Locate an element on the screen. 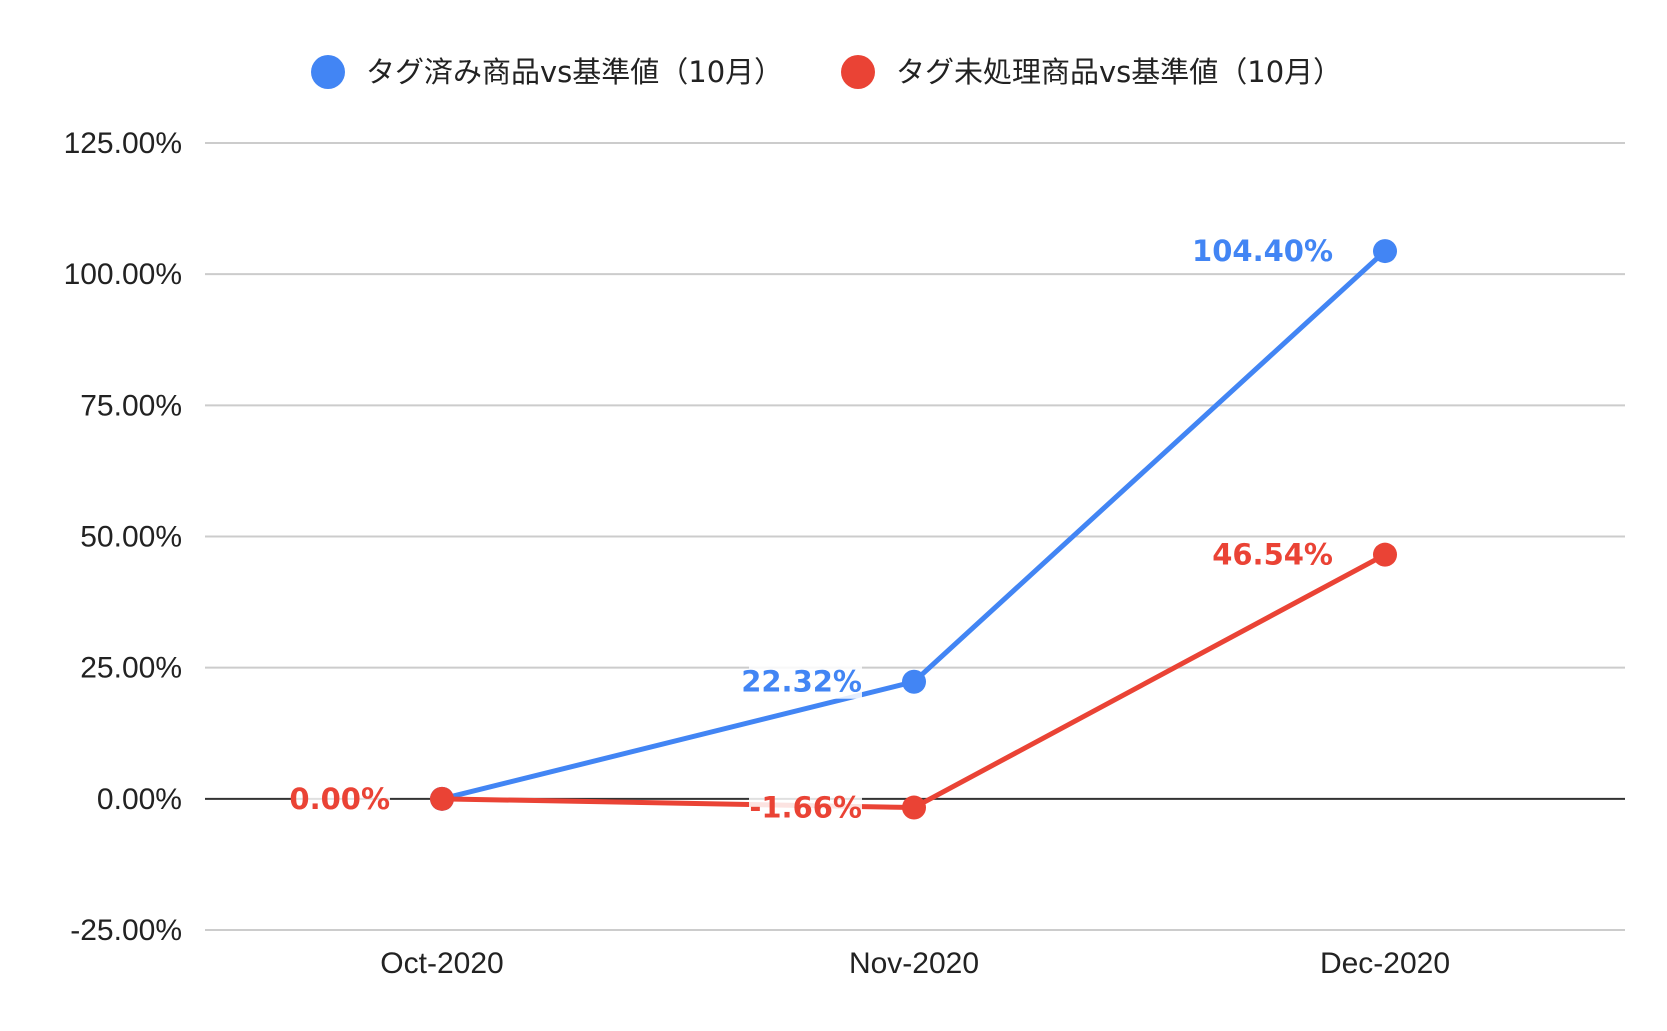  data-label: 46.54% is located at coordinates (1272, 555).